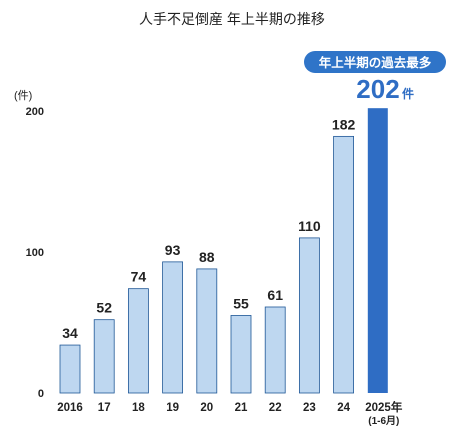 This screenshot has height=430, width=464. I want to click on bar-value-label: 55, so click(241, 303).